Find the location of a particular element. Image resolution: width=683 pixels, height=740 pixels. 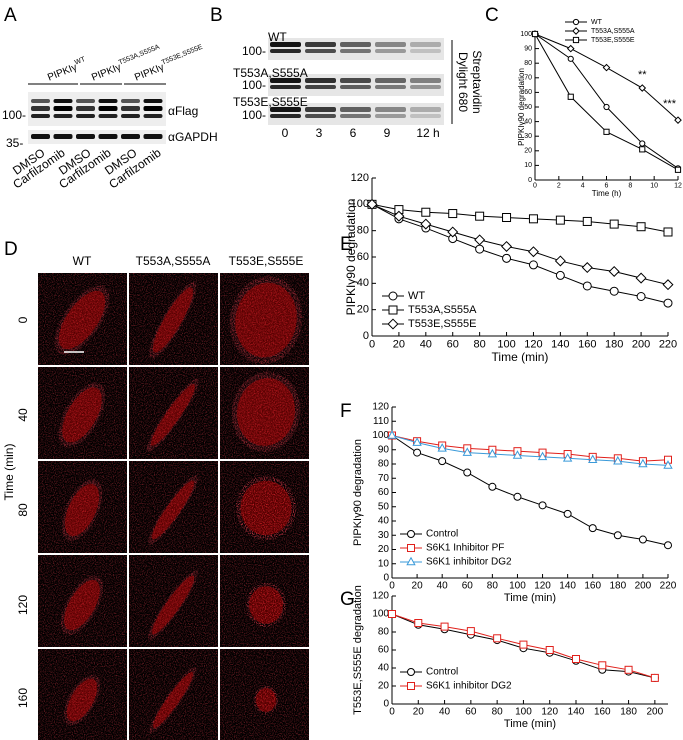

column-label: T553E,S555E is located at coordinates (266, 261).